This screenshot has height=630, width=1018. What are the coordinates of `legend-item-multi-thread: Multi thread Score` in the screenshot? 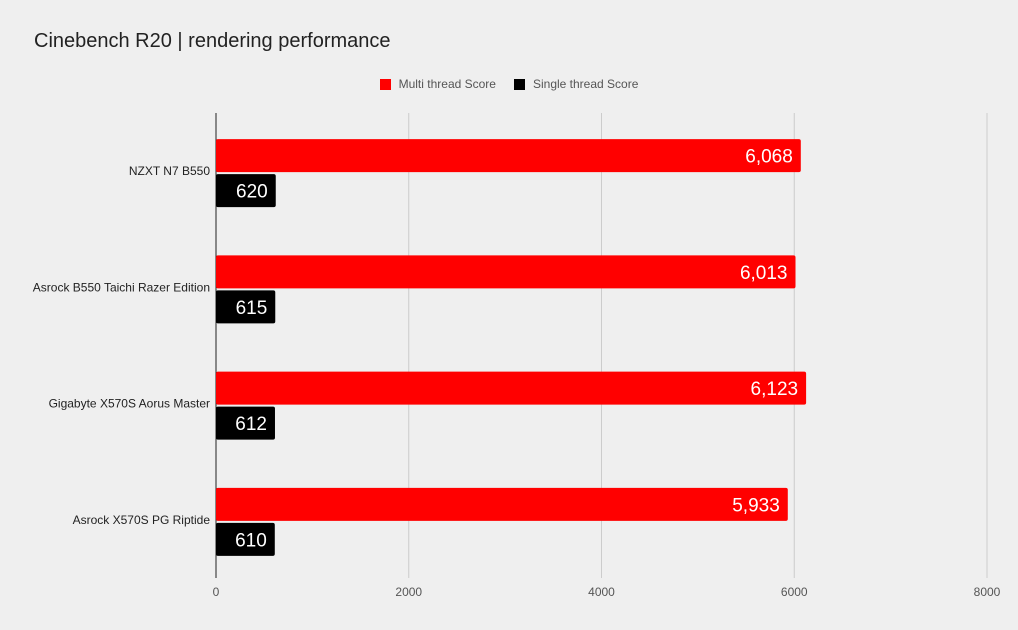 It's located at (437, 84).